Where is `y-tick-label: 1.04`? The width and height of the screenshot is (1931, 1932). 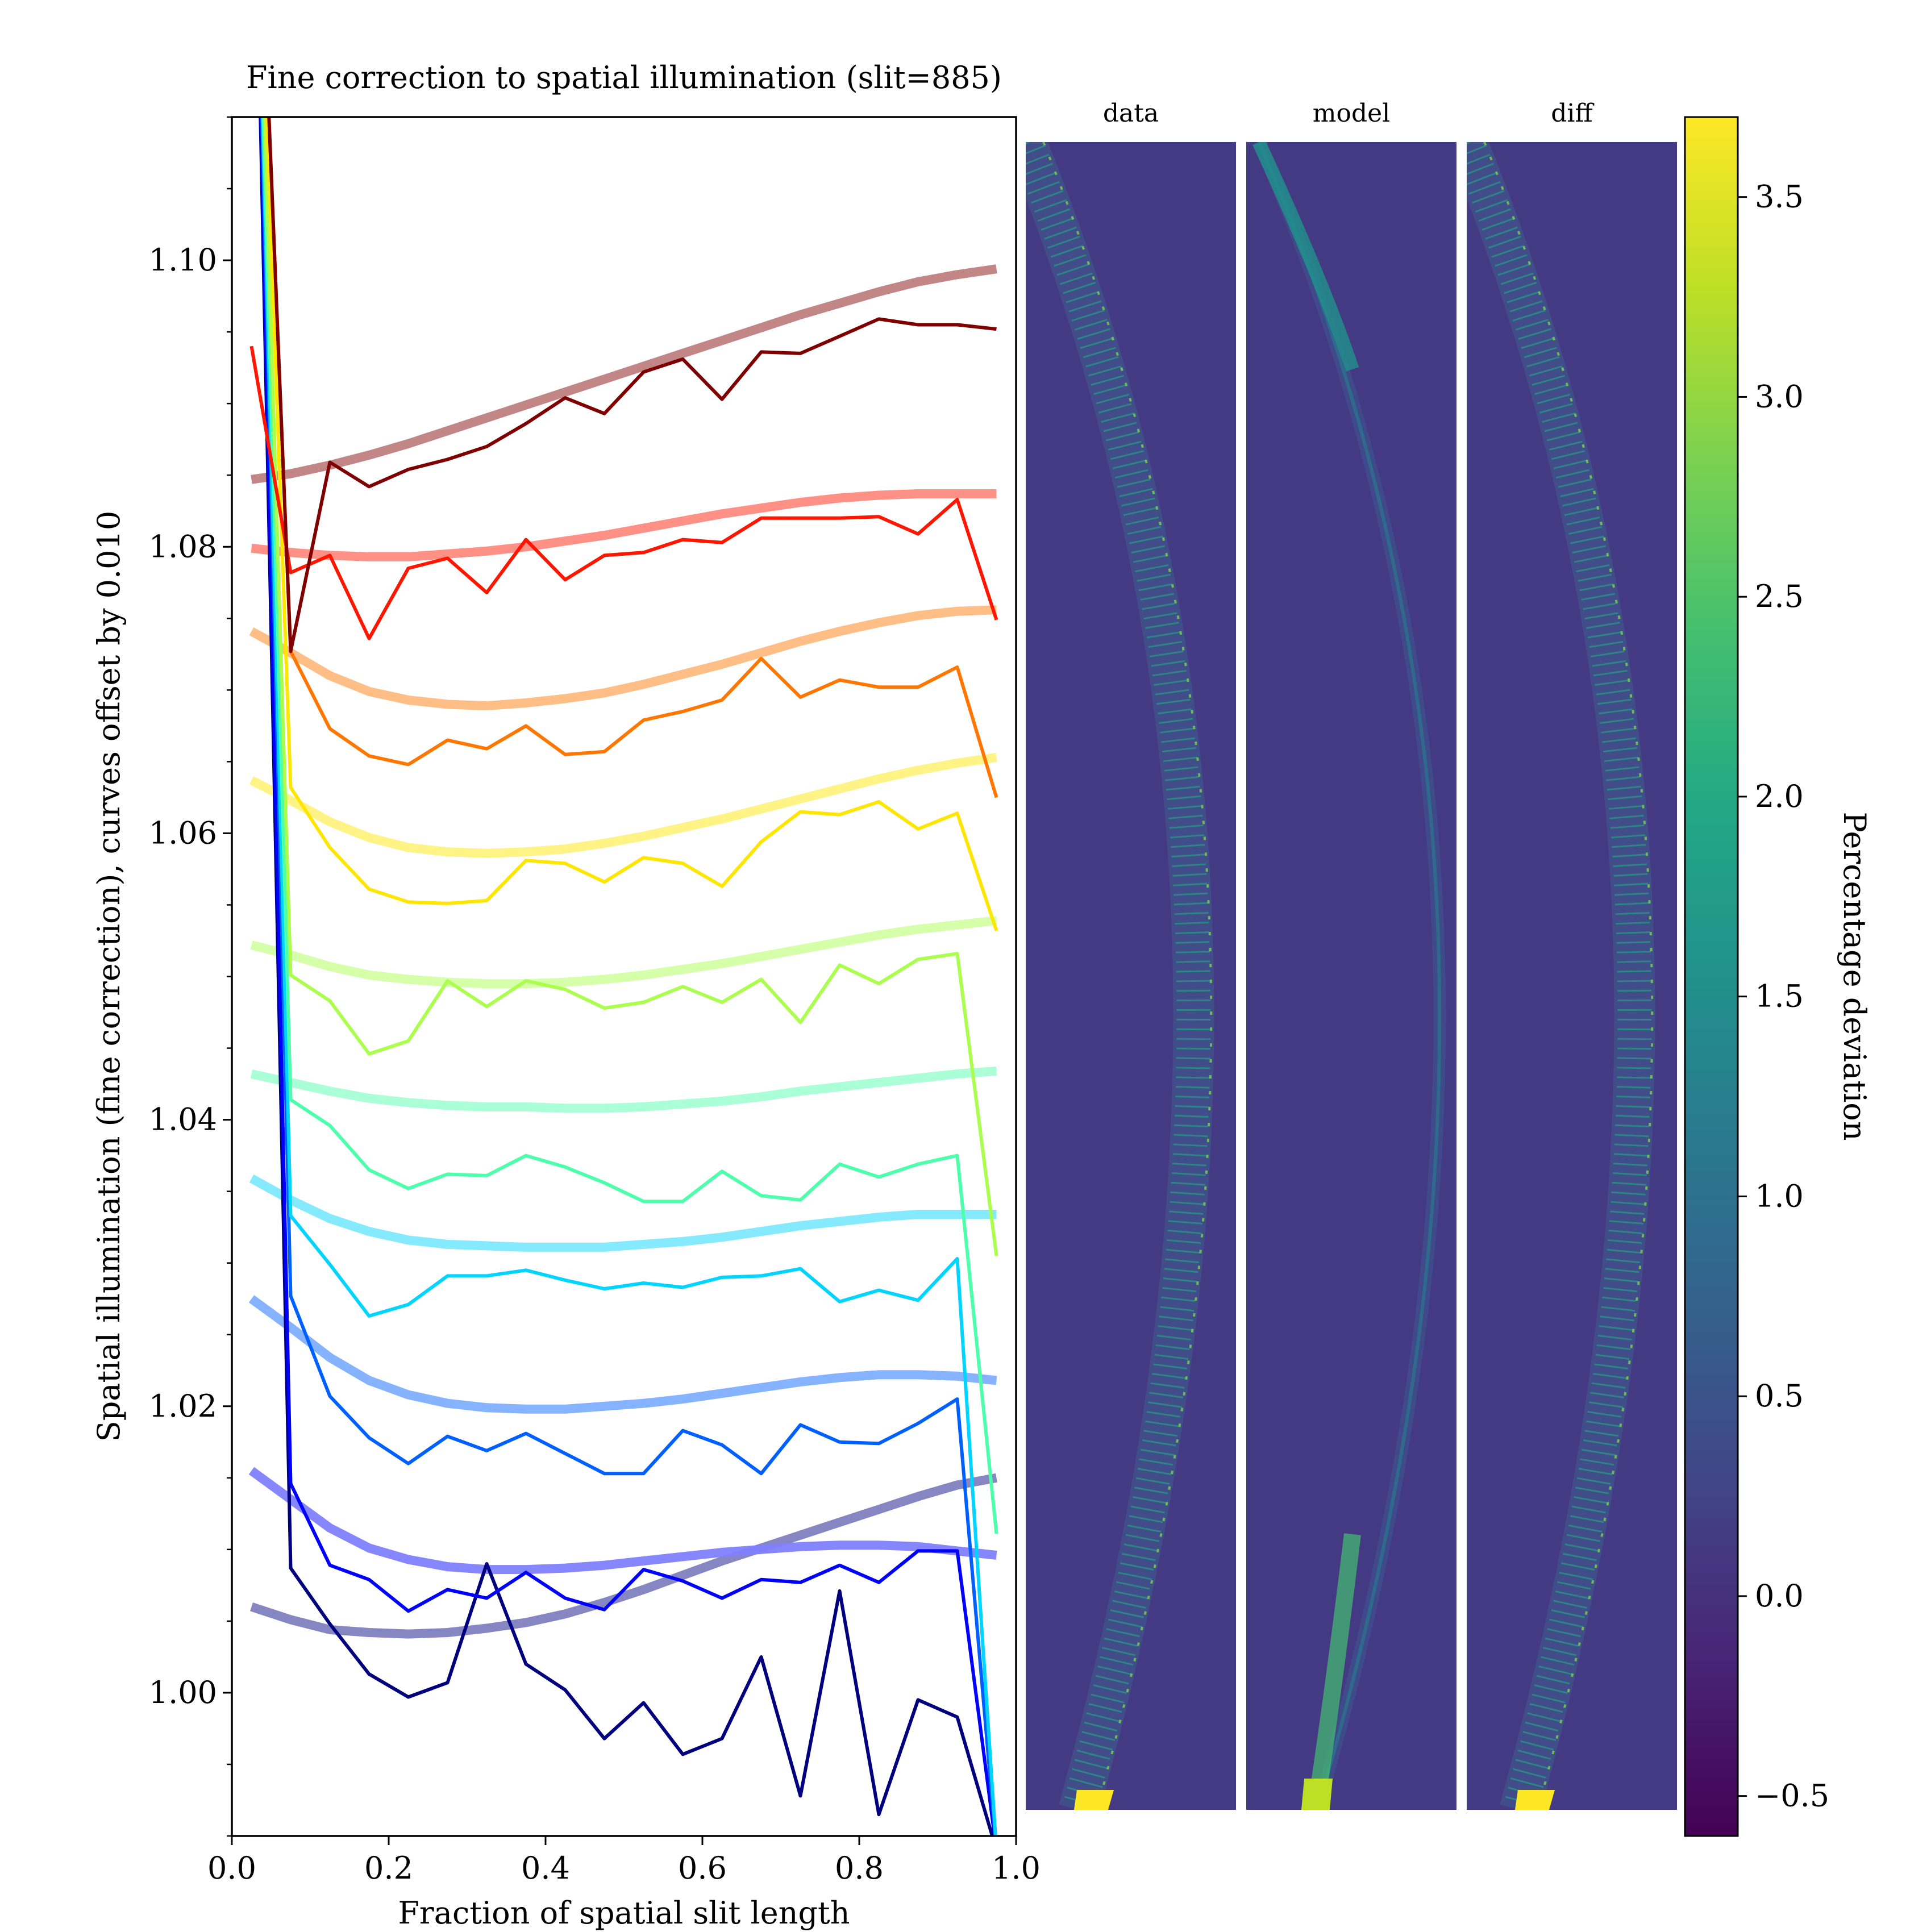
y-tick-label: 1.04 is located at coordinates (183, 1120).